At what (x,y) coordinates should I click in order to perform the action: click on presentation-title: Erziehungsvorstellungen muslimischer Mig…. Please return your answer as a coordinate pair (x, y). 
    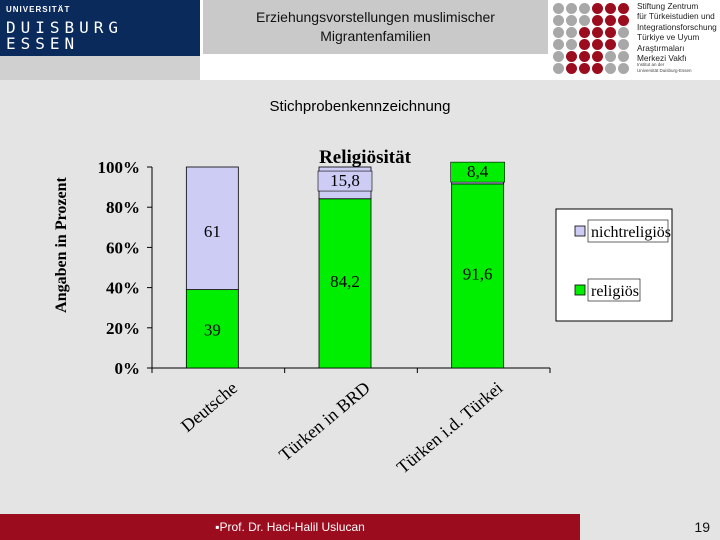
    Looking at the image, I should click on (375, 27).